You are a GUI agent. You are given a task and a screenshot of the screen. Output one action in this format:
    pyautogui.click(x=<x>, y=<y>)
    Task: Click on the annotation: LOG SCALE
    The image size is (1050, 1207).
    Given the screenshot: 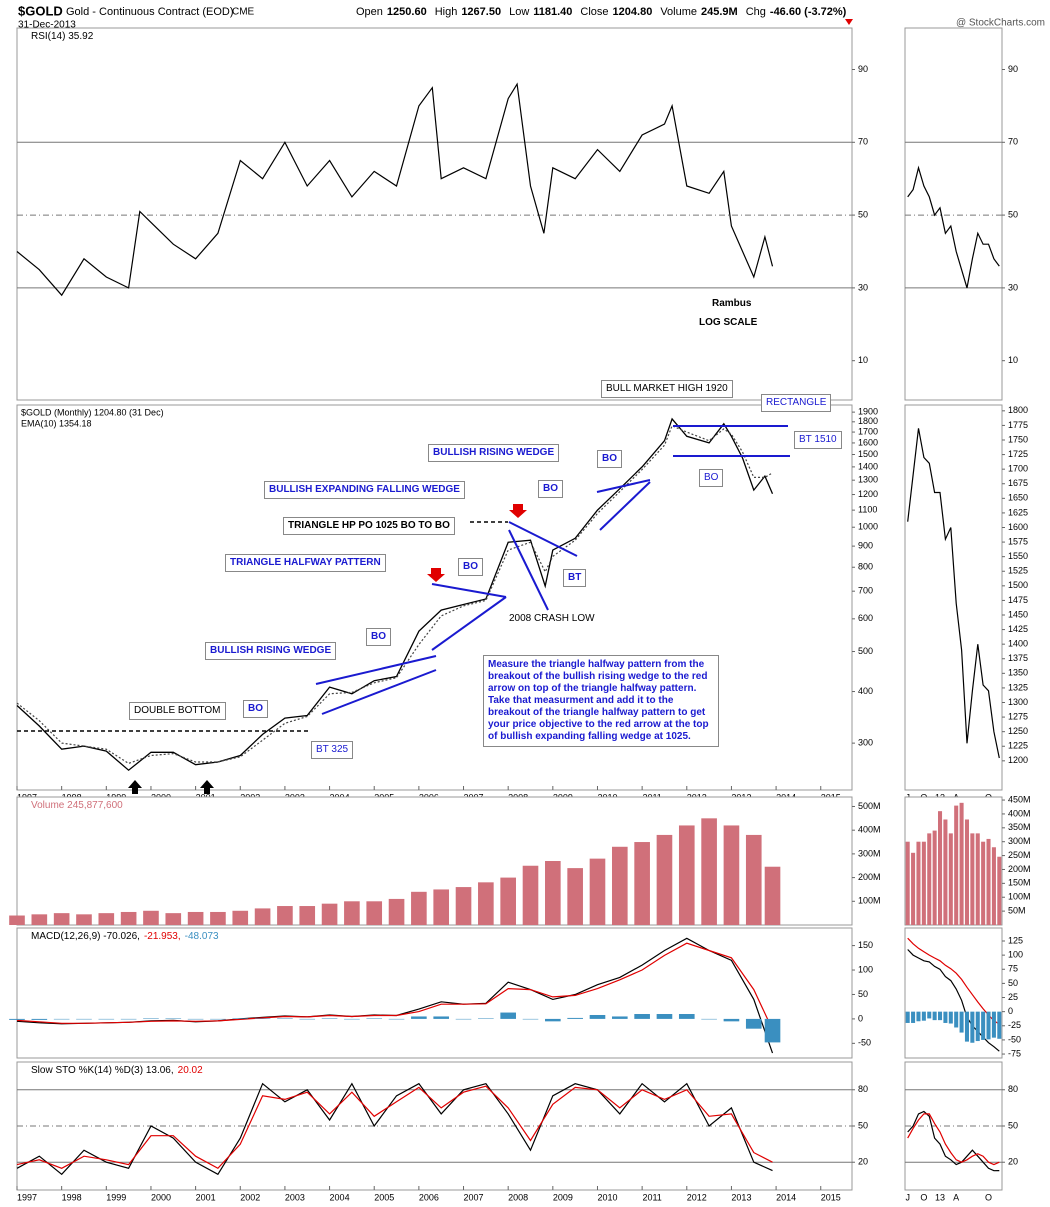 What is the action you would take?
    pyautogui.click(x=728, y=322)
    